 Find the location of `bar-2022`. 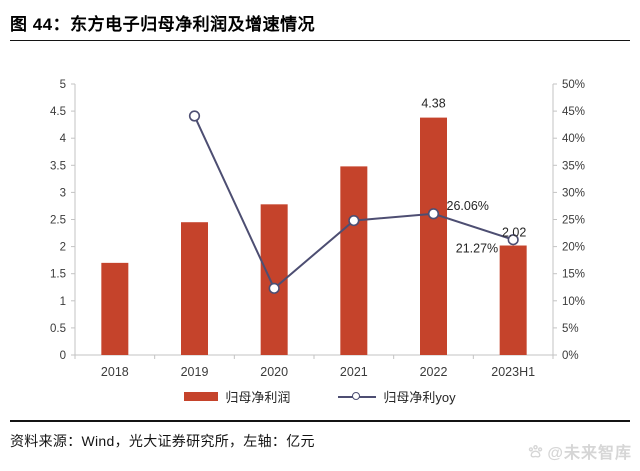

bar-2022 is located at coordinates (433, 236).